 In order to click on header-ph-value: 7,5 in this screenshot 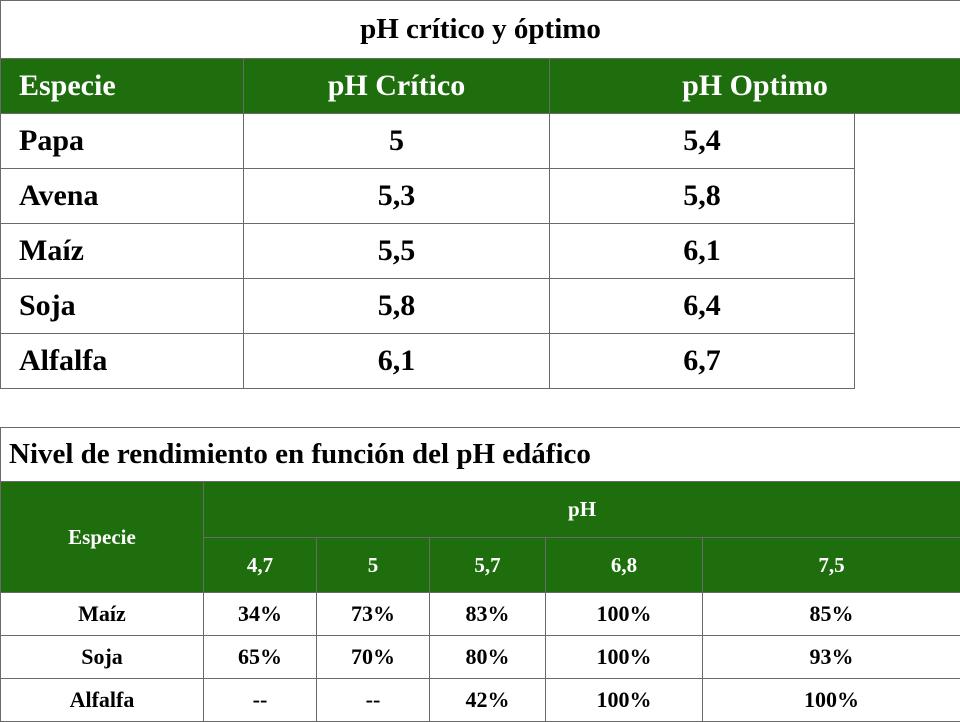, I will do `click(831, 565)`.